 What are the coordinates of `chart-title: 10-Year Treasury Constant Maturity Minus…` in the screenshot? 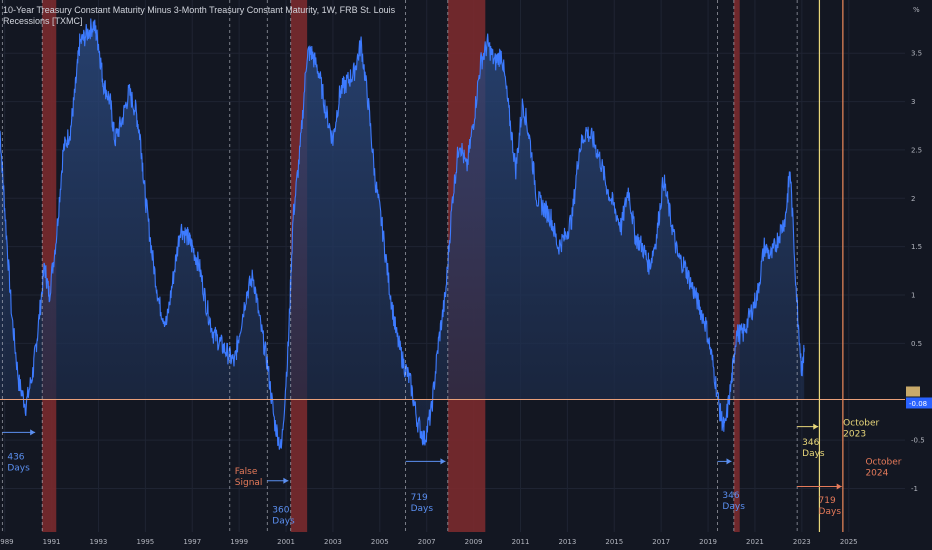 It's located at (199, 10).